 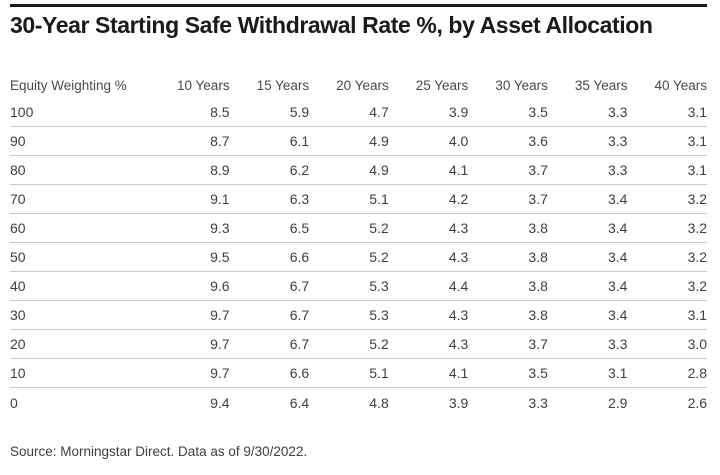 What do you see at coordinates (358, 199) in the screenshot?
I see `table-row: 70 9.1 6.3 5.1 4.2 3.7 3.4 3.2` at bounding box center [358, 199].